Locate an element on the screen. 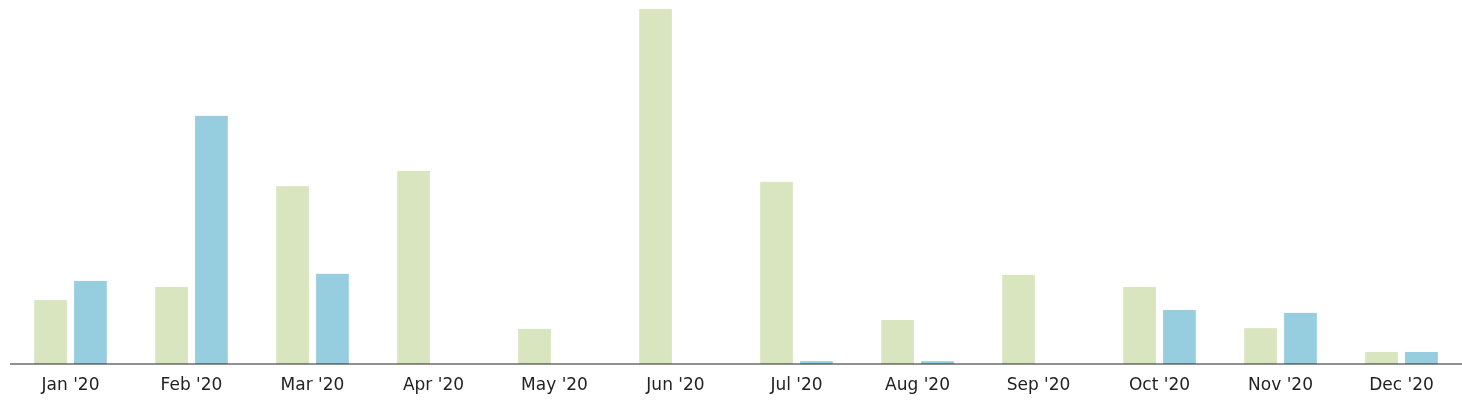  x-tick-label: Feb '20 is located at coordinates (191, 384).